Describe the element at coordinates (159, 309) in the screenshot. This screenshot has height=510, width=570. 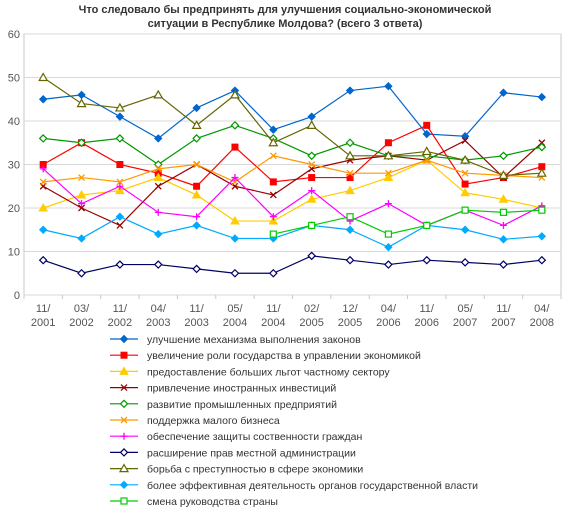
I see `x-tick-label-month: 04/` at that location.